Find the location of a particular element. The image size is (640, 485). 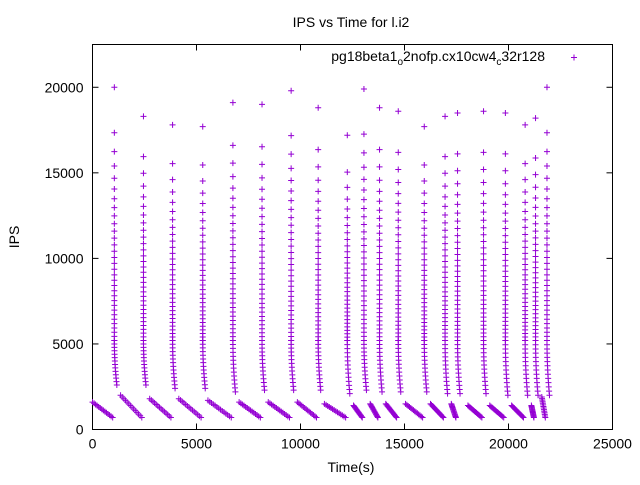

y-tick-label: 15000 is located at coordinates (64, 173).